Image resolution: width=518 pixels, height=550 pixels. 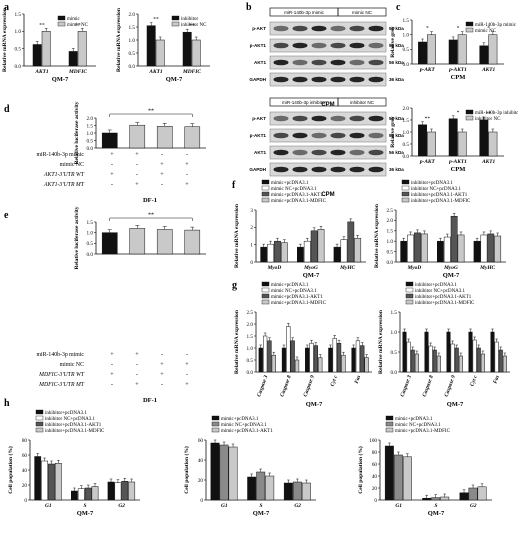 I want to click on y-axis-label: Cell population (%), so click(x=186, y=470).